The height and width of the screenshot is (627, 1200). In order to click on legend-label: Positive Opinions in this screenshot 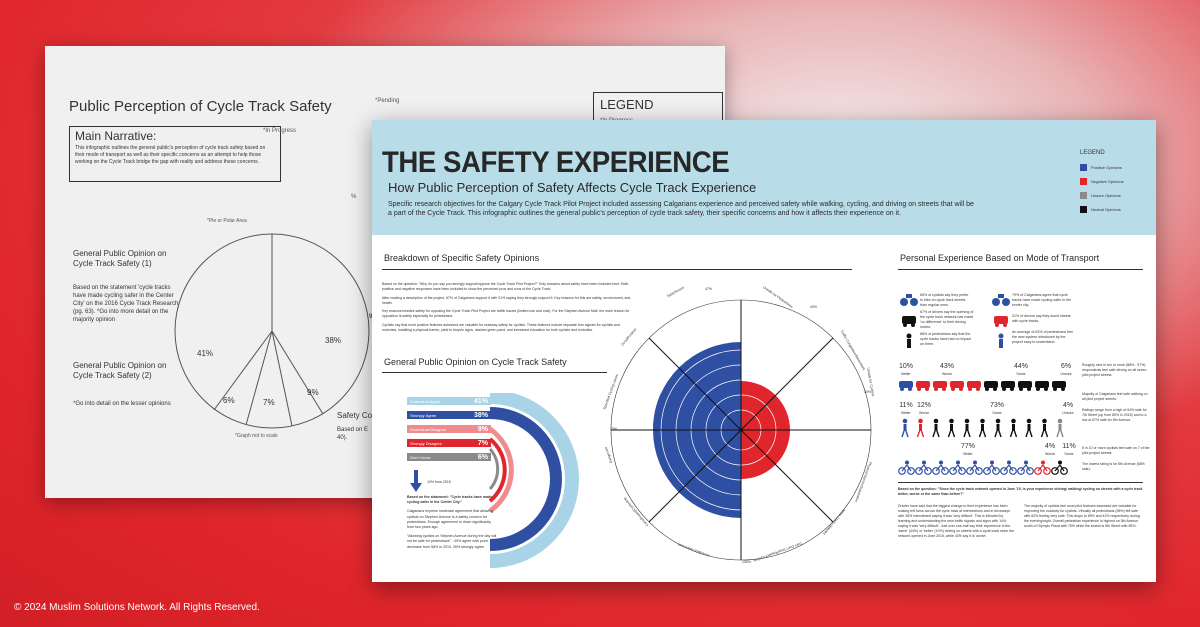, I will do `click(1106, 167)`.